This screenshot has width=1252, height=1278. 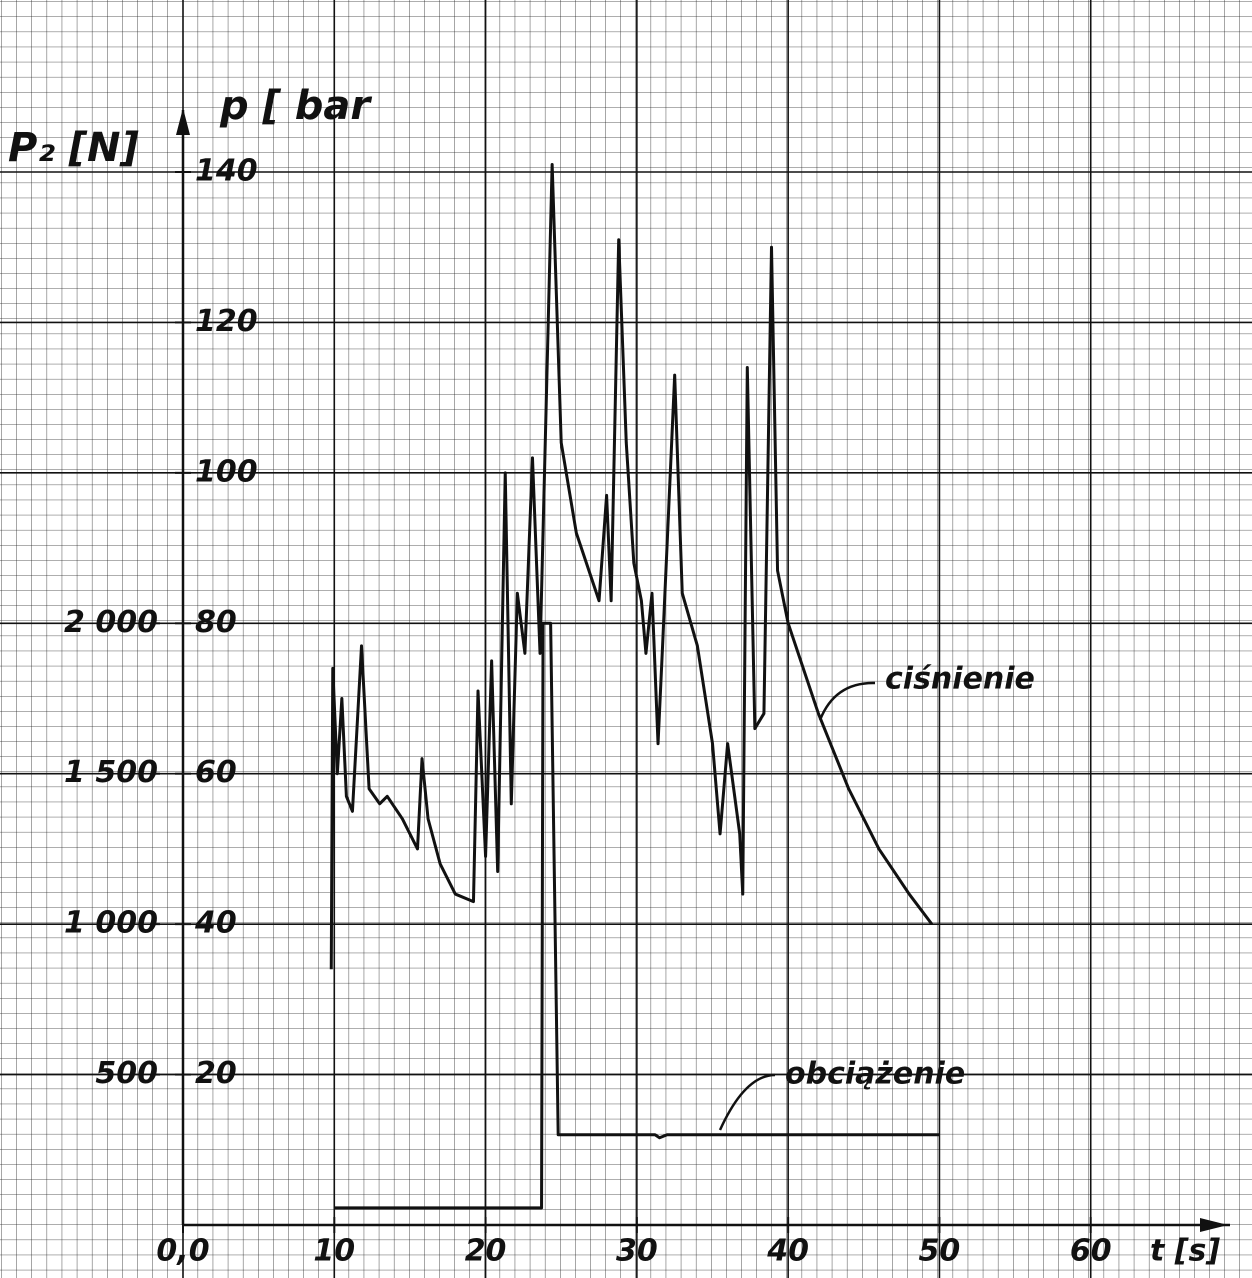 I want to click on y-tick-label: 20, so click(x=216, y=1073).